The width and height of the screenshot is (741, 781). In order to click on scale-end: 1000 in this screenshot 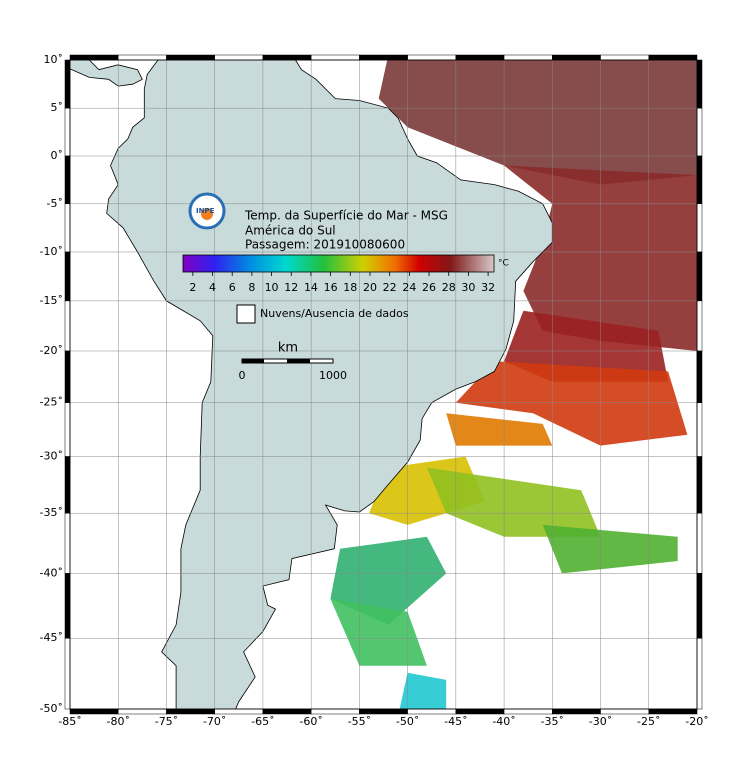, I will do `click(333, 375)`.